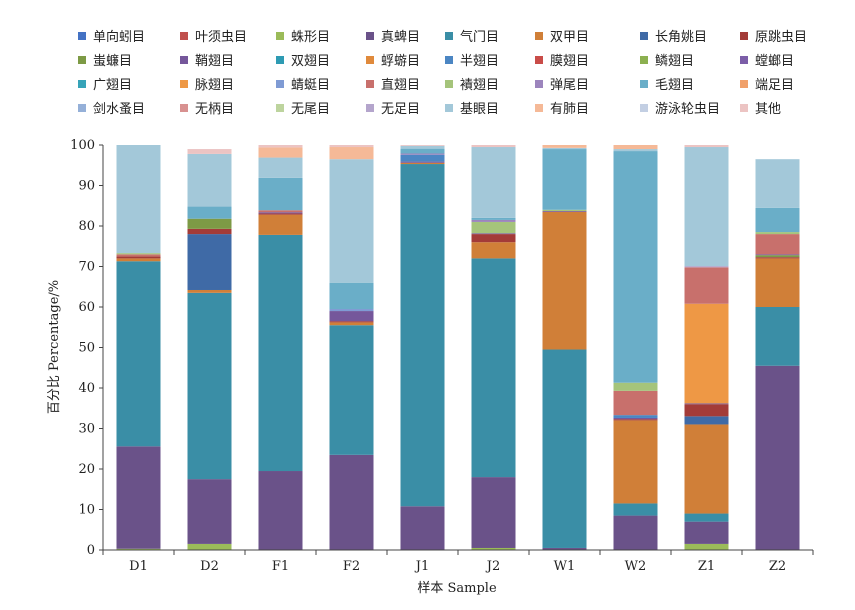  What do you see at coordinates (400, 37) in the screenshot?
I see `legend-label: 真蜱目` at bounding box center [400, 37].